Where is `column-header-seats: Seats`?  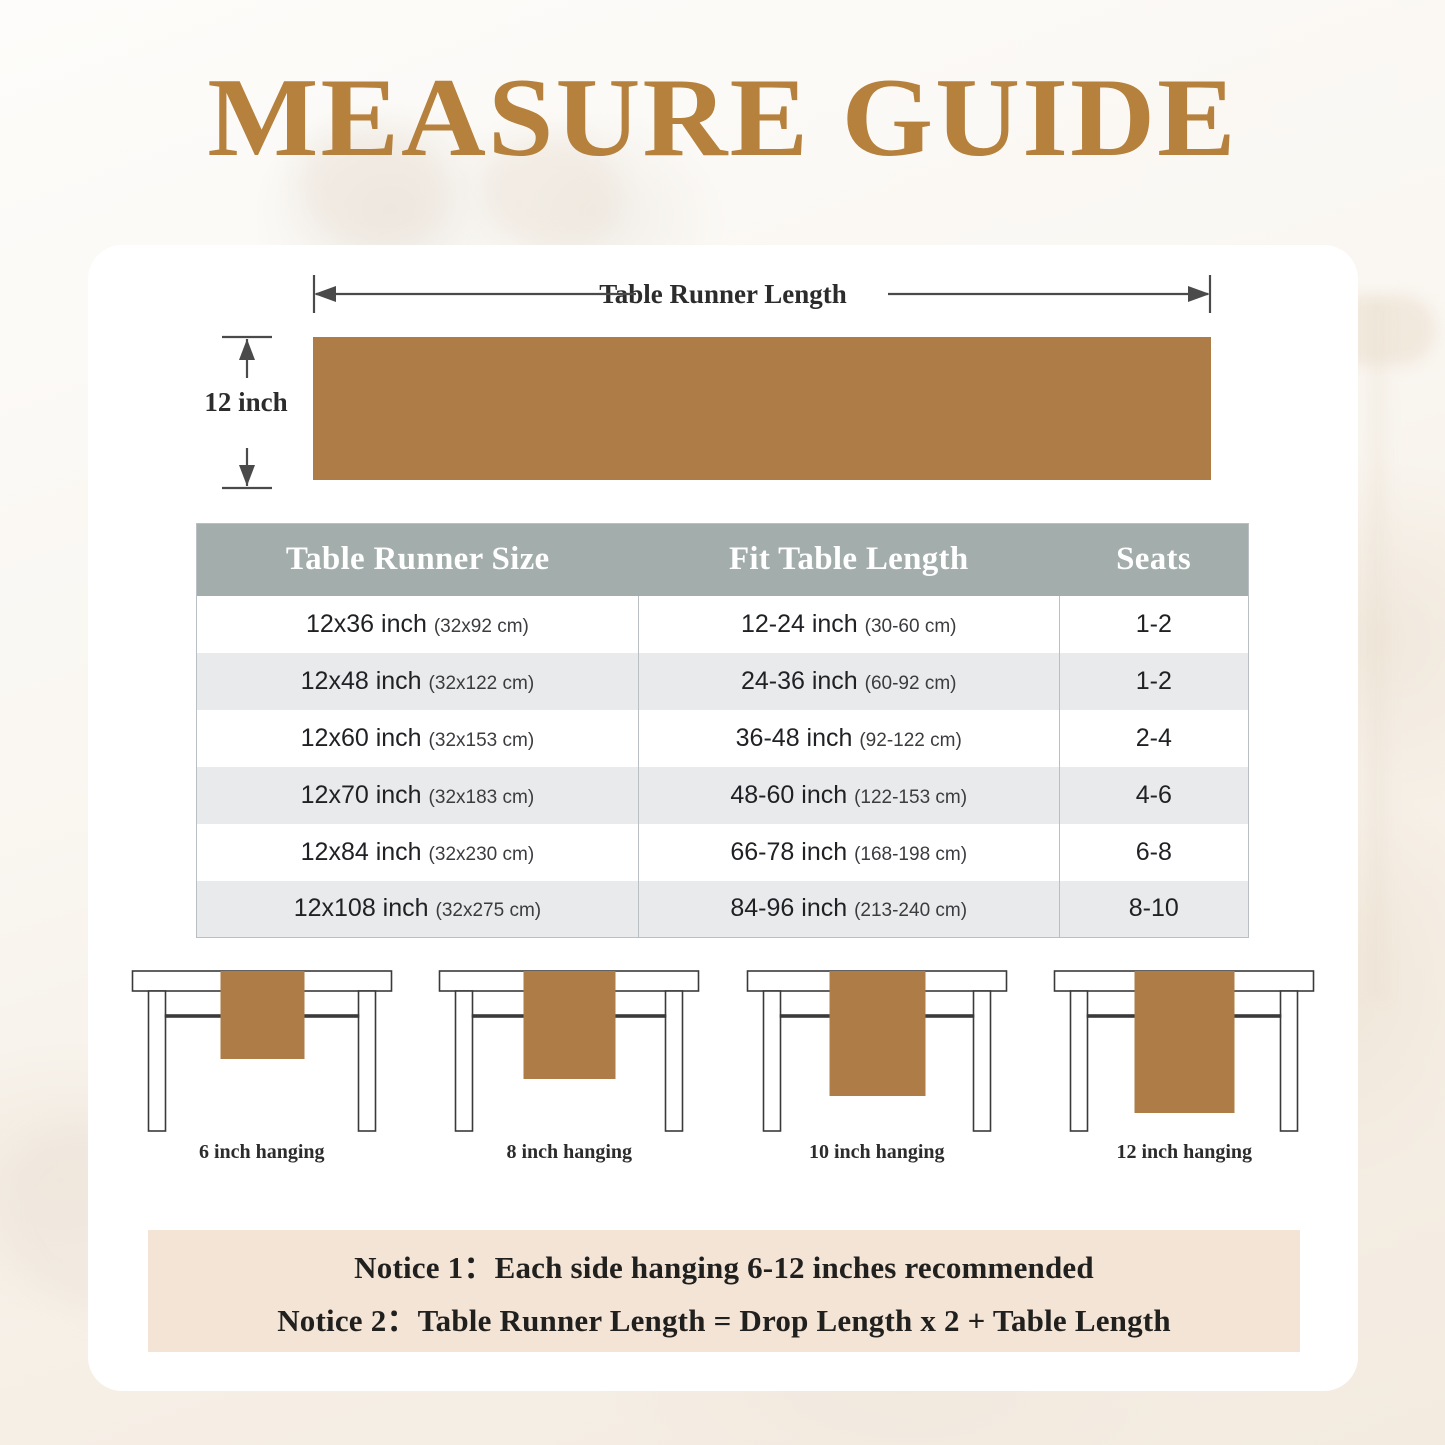
column-header-seats: Seats is located at coordinates (1154, 559).